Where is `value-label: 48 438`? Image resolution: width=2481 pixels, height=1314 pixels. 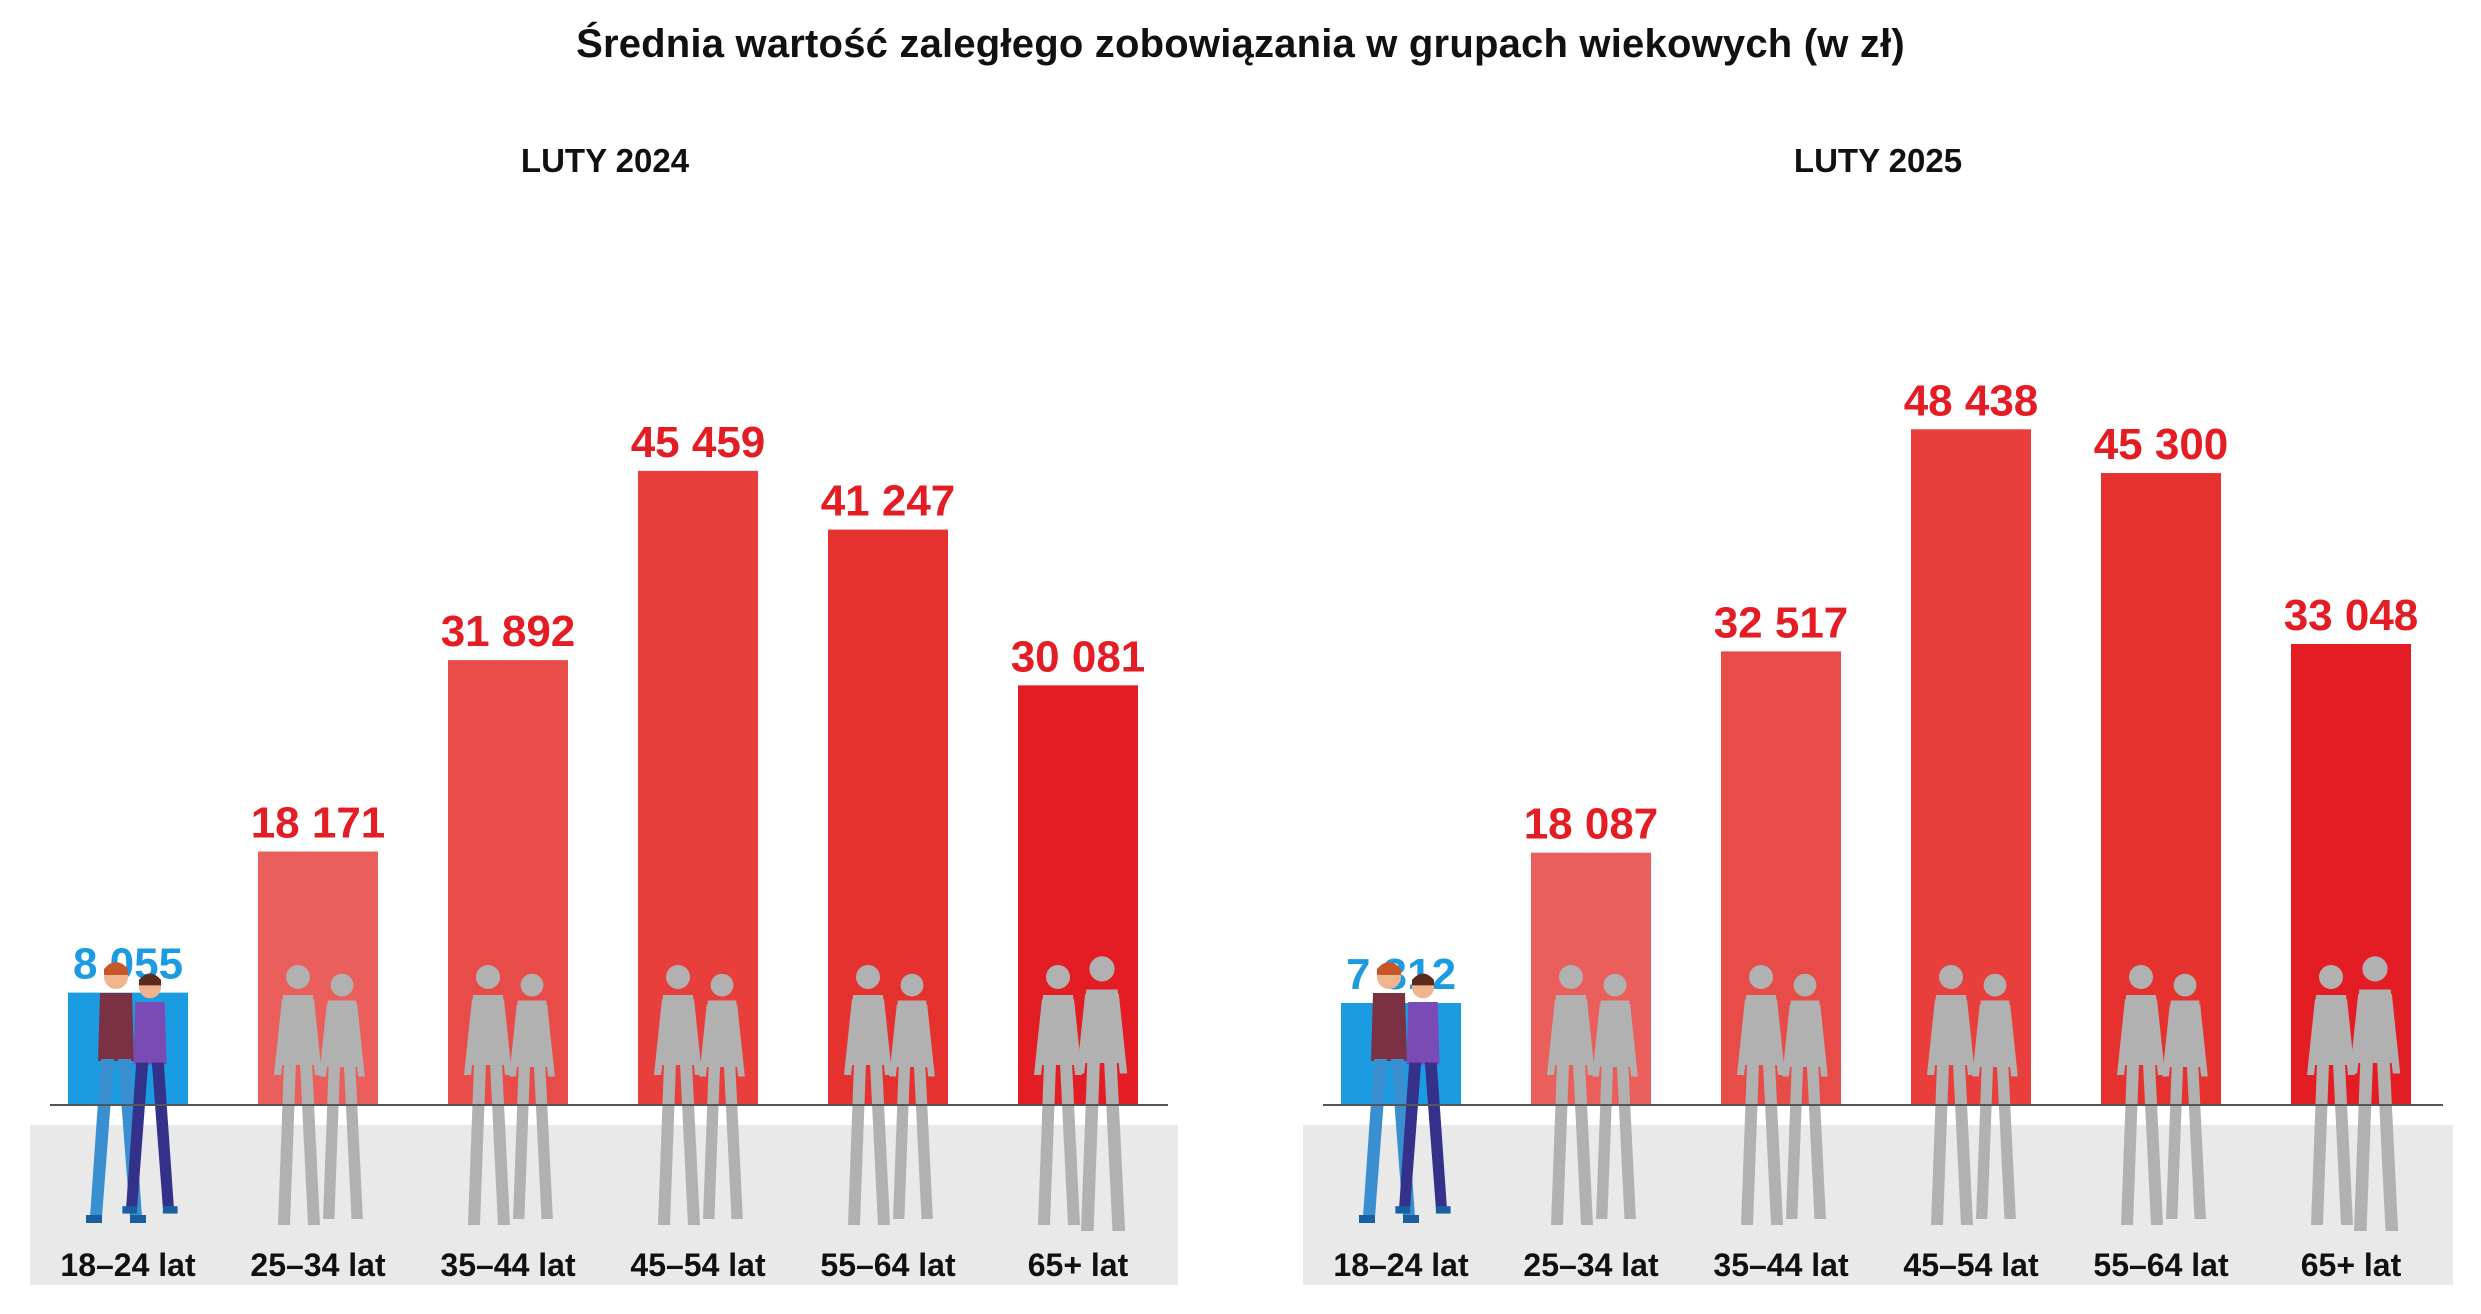
value-label: 48 438 is located at coordinates (1971, 400).